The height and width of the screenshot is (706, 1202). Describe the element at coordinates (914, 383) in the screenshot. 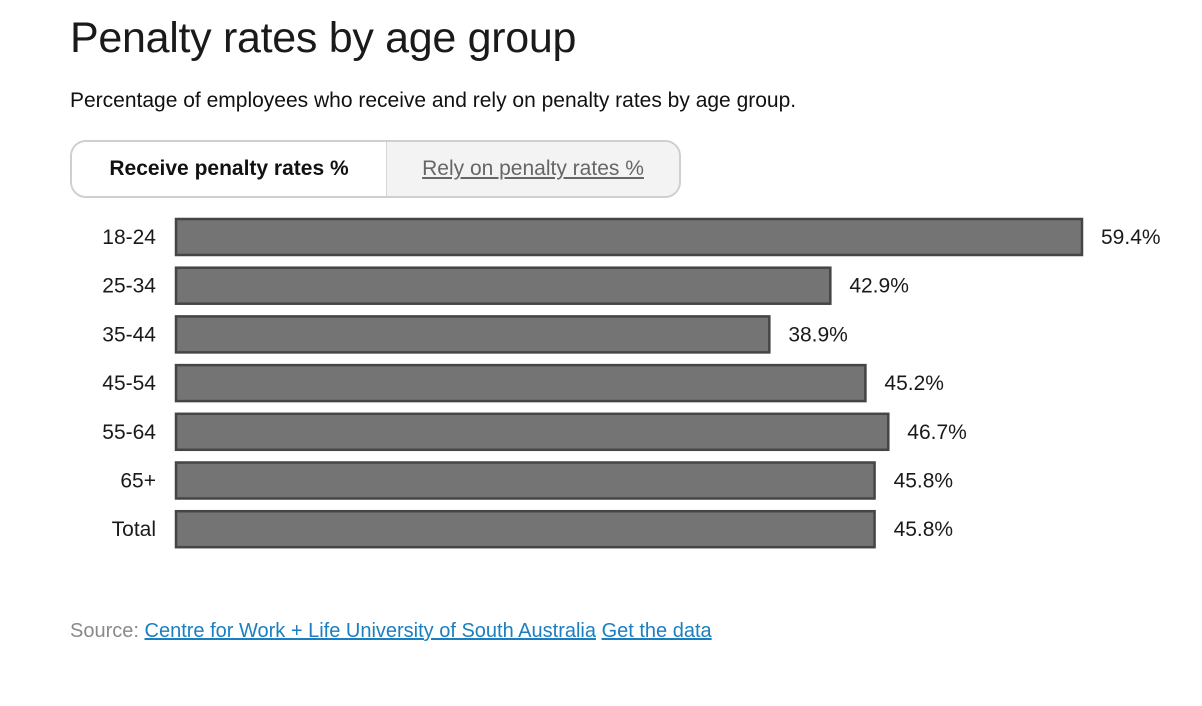

I see `value-label: 45.2%` at that location.